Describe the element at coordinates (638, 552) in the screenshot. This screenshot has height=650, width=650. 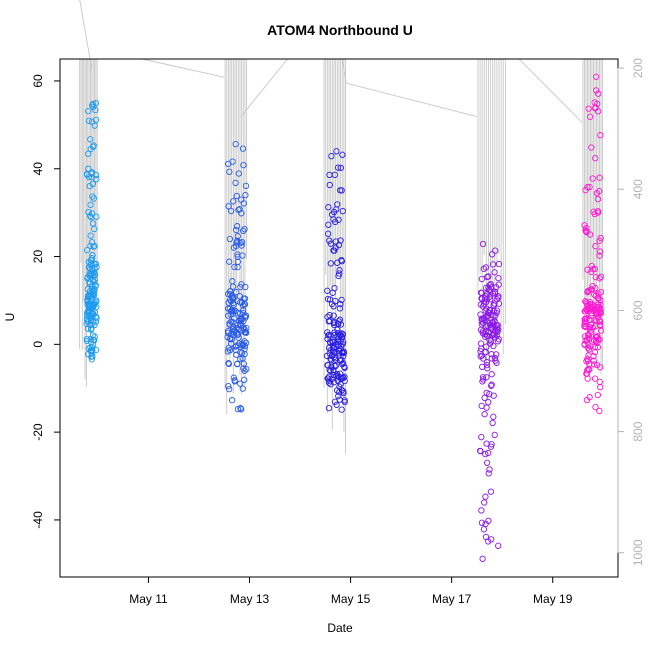
I see `y2-tick-label: 1000` at that location.